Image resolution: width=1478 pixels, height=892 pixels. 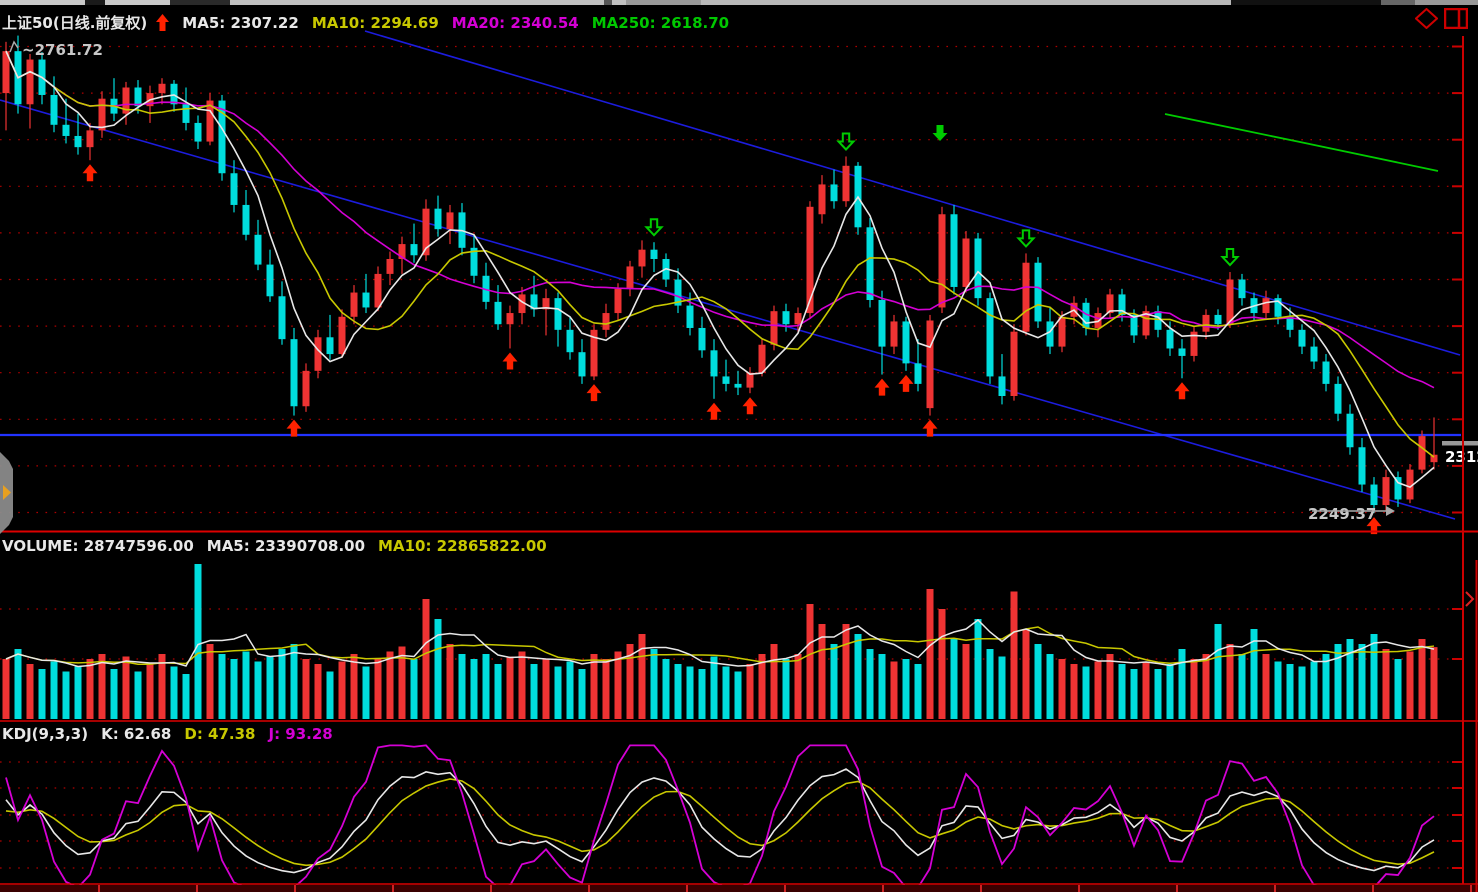 I want to click on volume-ma10-line, so click(x=720, y=645).